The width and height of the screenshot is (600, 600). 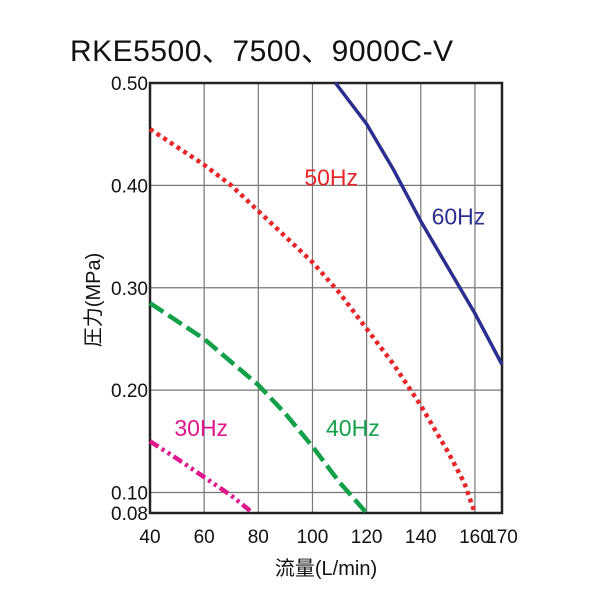 What do you see at coordinates (502, 537) in the screenshot?
I see `x-tick-label: 170` at bounding box center [502, 537].